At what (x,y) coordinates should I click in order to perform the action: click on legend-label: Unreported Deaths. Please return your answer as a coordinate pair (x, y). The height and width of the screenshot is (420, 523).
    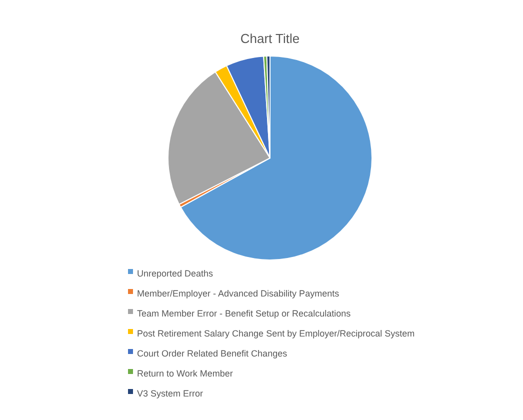
    Looking at the image, I should click on (175, 273).